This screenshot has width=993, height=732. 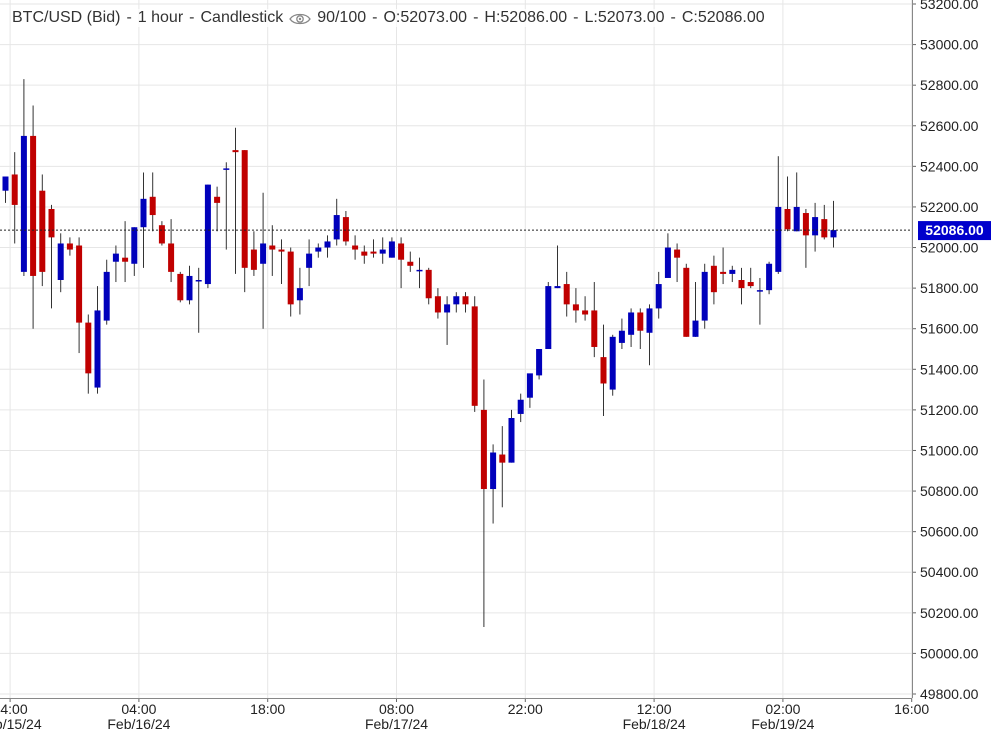 I want to click on eye-icon, so click(x=300, y=19).